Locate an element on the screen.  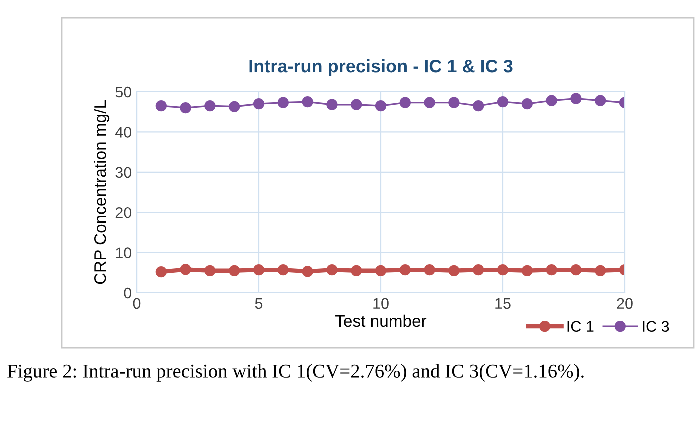
x-tick-label: 0 is located at coordinates (137, 304).